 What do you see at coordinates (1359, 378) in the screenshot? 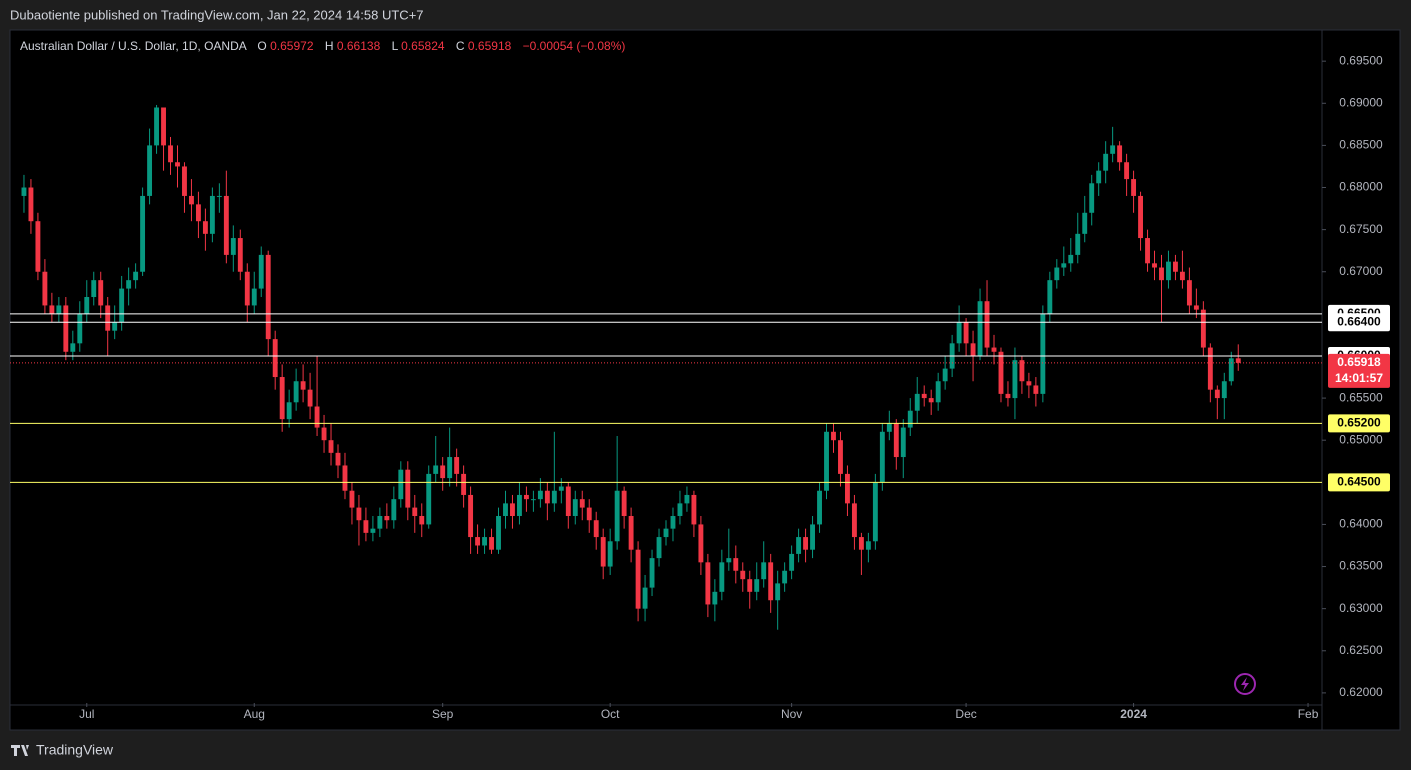
I see `bar-countdown: 14:01:57` at bounding box center [1359, 378].